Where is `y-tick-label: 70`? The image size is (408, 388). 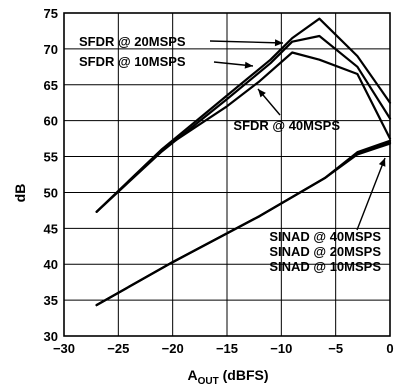
y-tick-label: 70 is located at coordinates (51, 49).